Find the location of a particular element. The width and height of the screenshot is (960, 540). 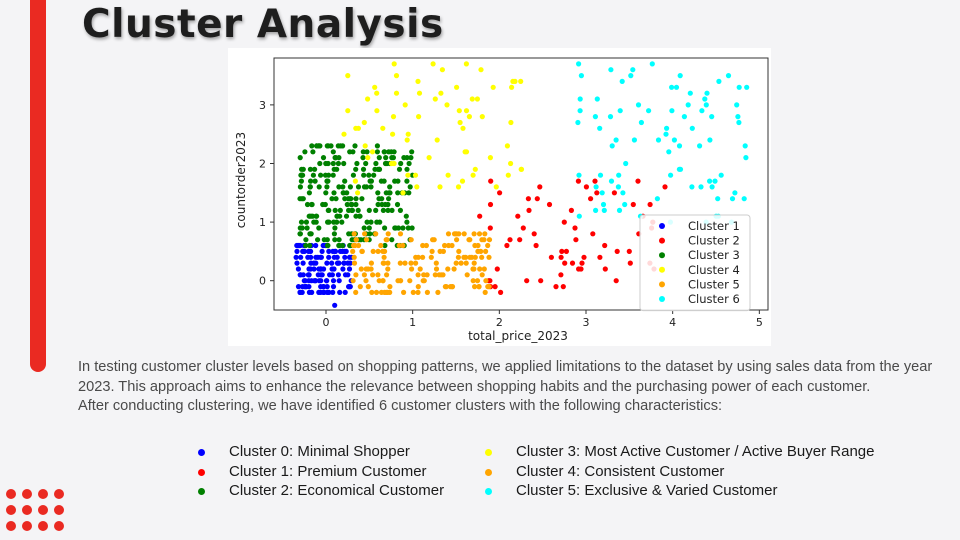

y-tick-label: 1 is located at coordinates (262, 222).